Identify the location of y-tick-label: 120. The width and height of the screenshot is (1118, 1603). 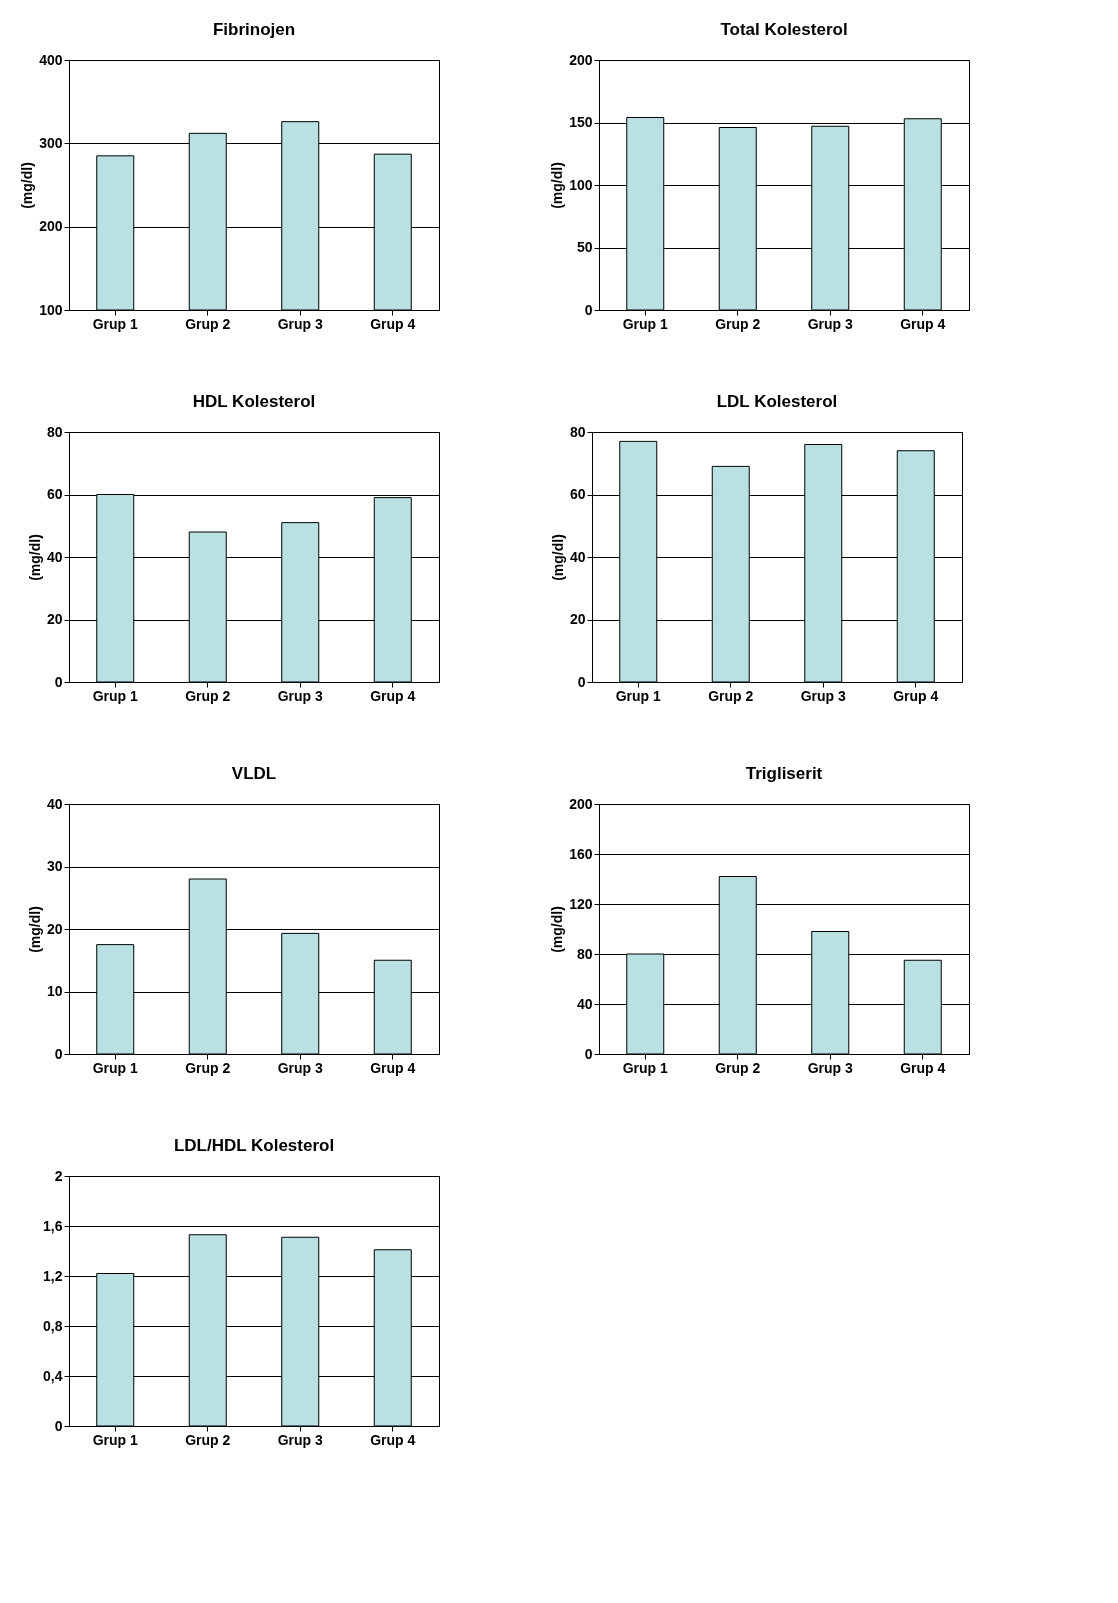
(581, 903).